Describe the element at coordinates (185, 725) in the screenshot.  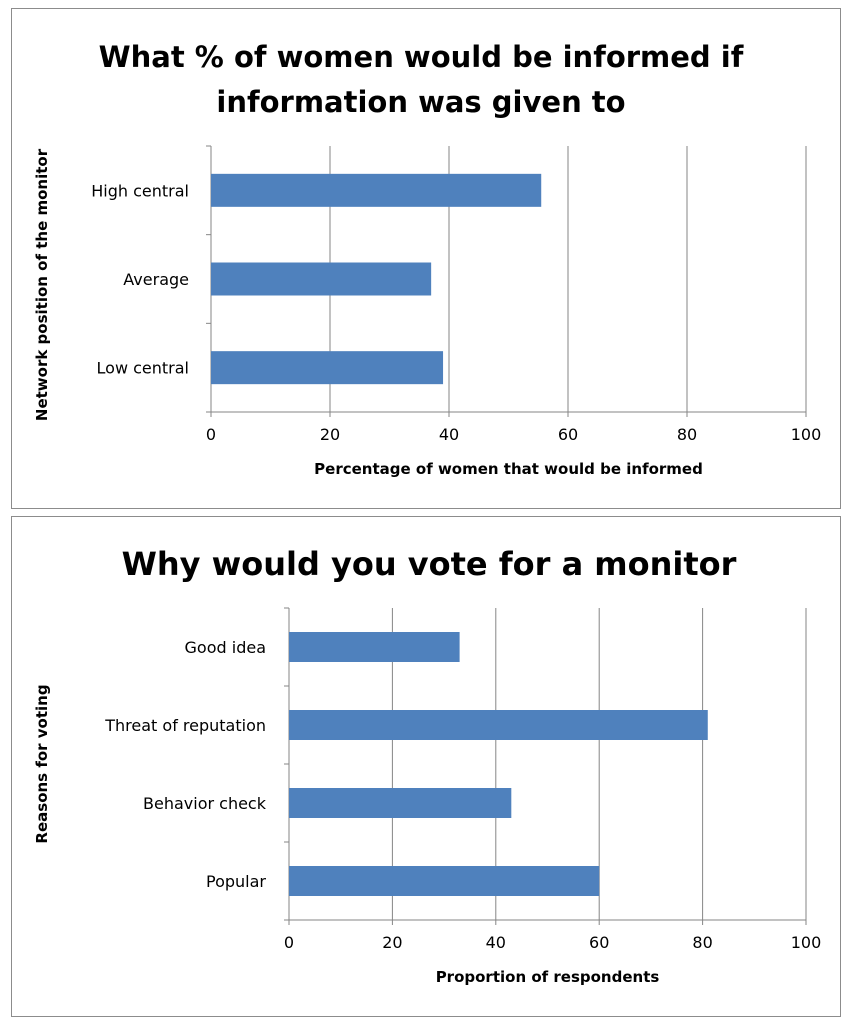
I see `category-label: Threat of reputation` at that location.